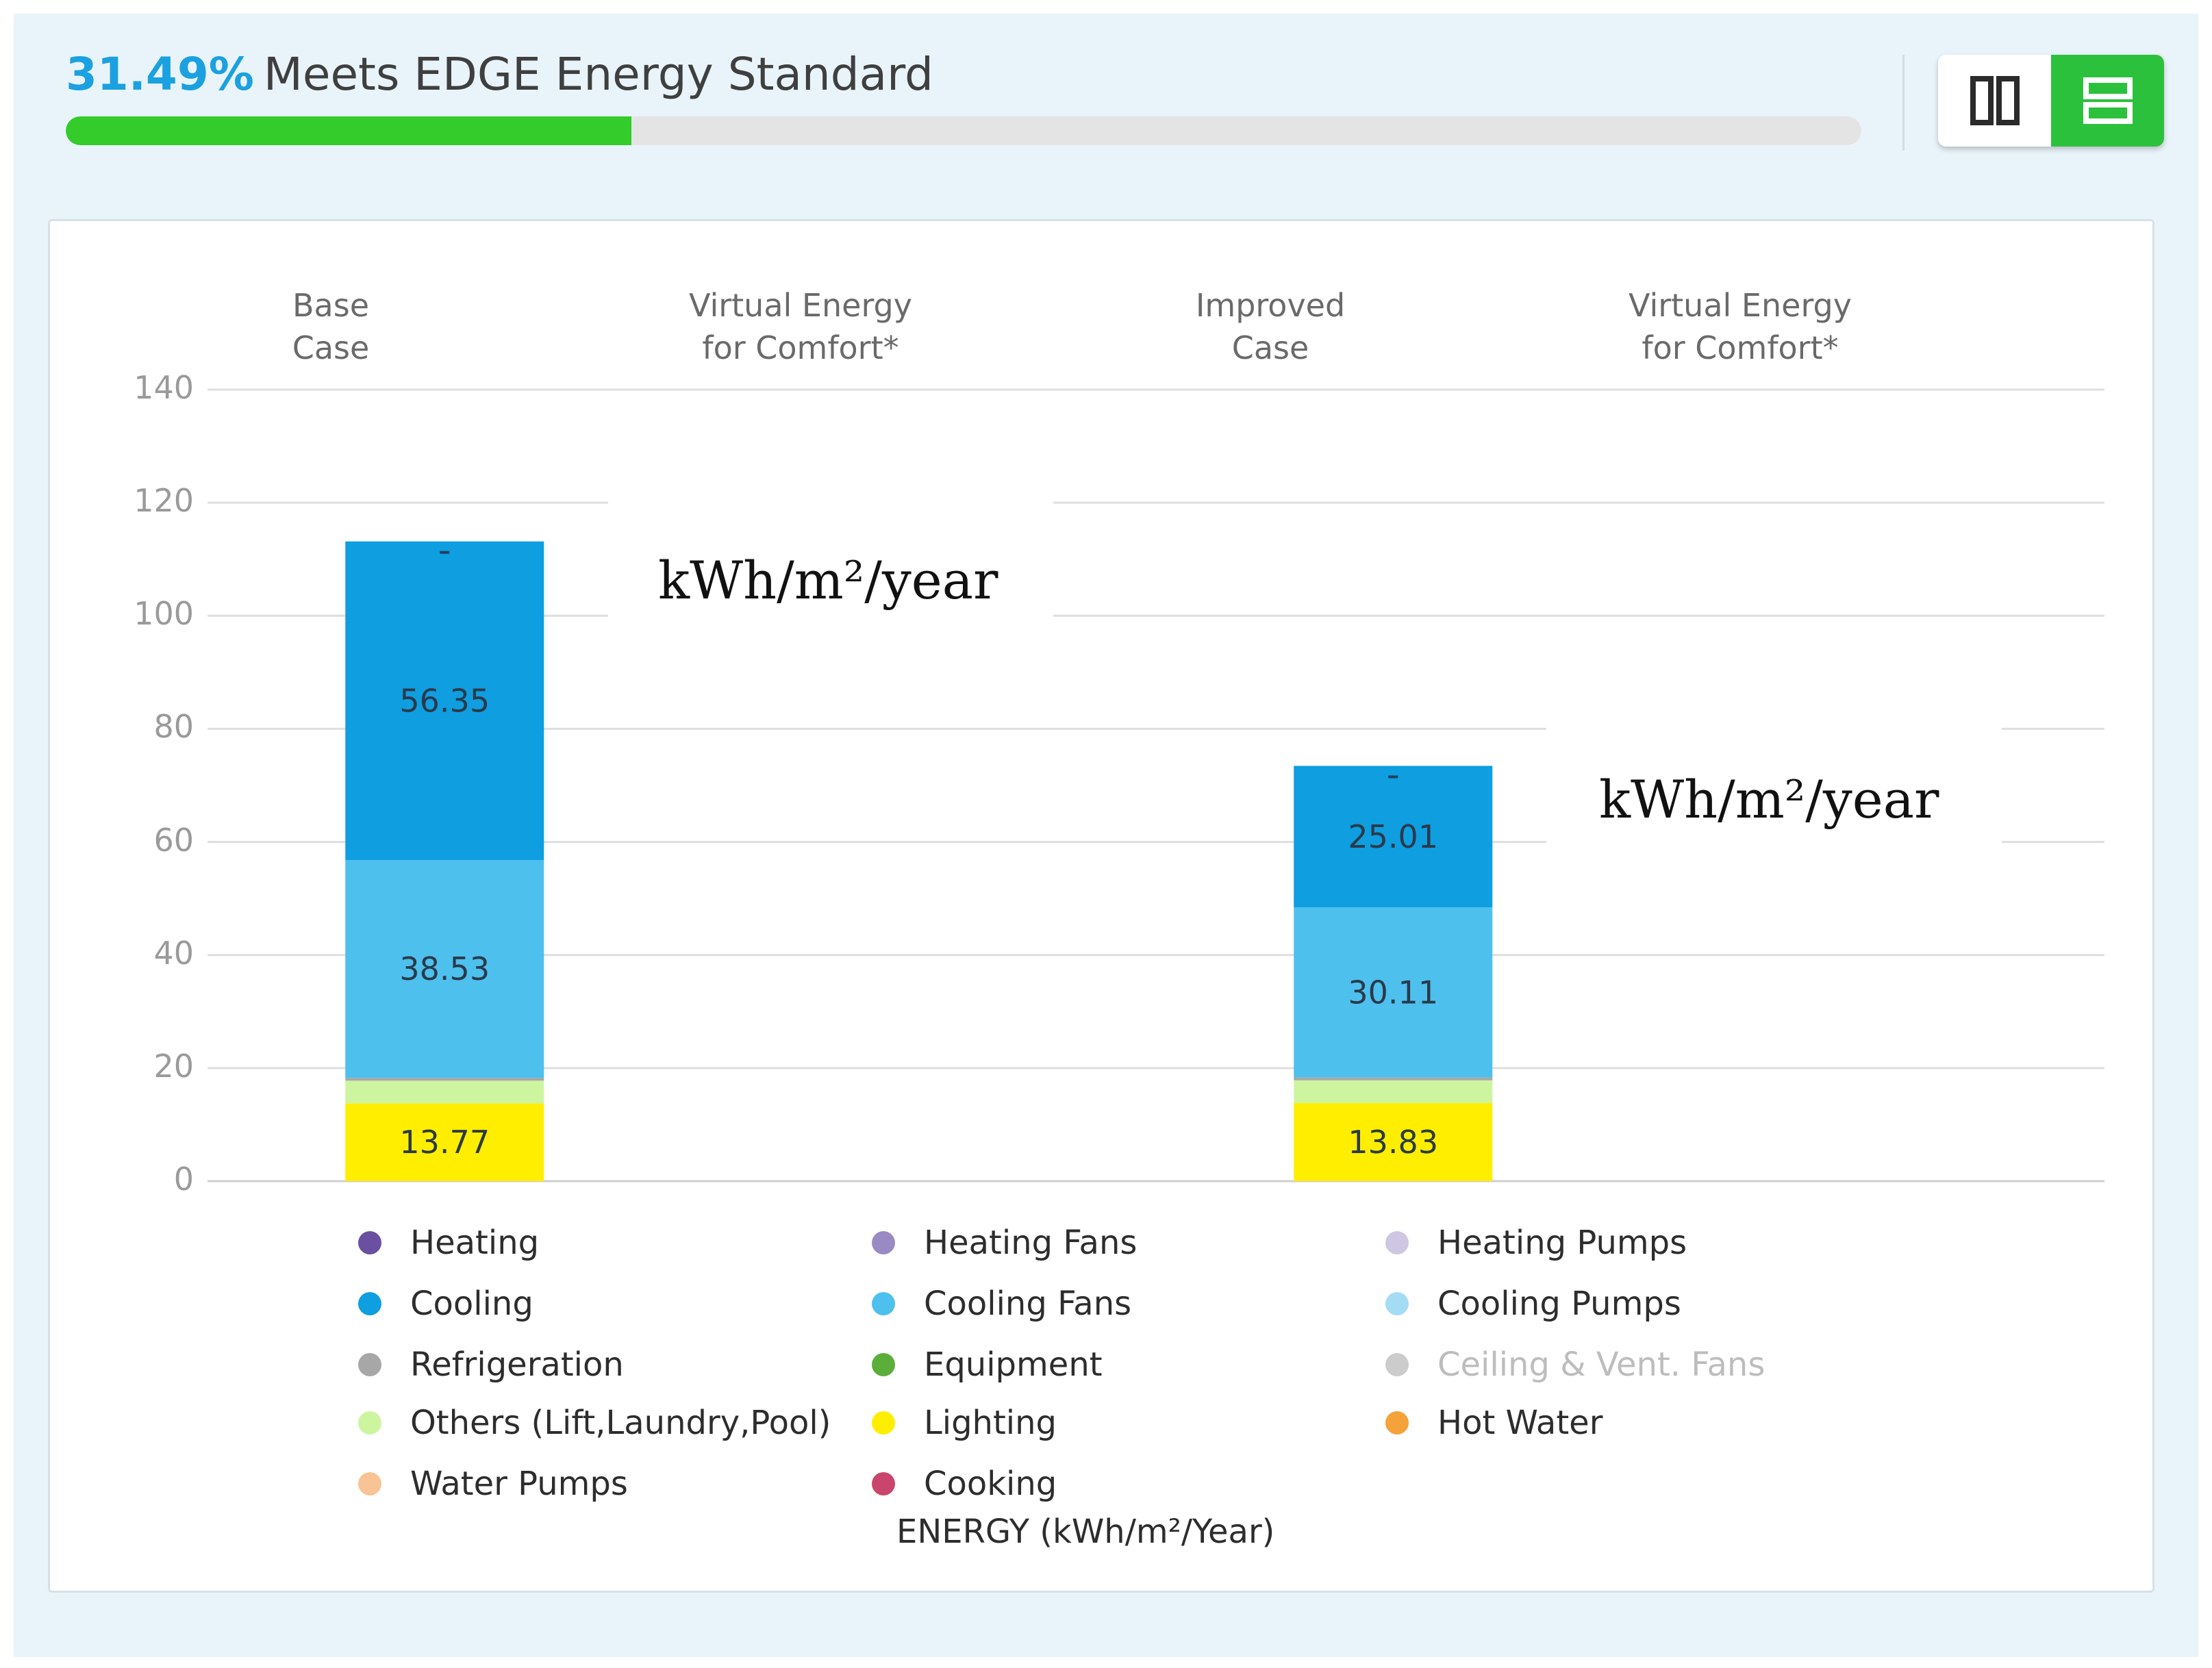  What do you see at coordinates (164, 614) in the screenshot?
I see `y-tick-100: 100` at bounding box center [164, 614].